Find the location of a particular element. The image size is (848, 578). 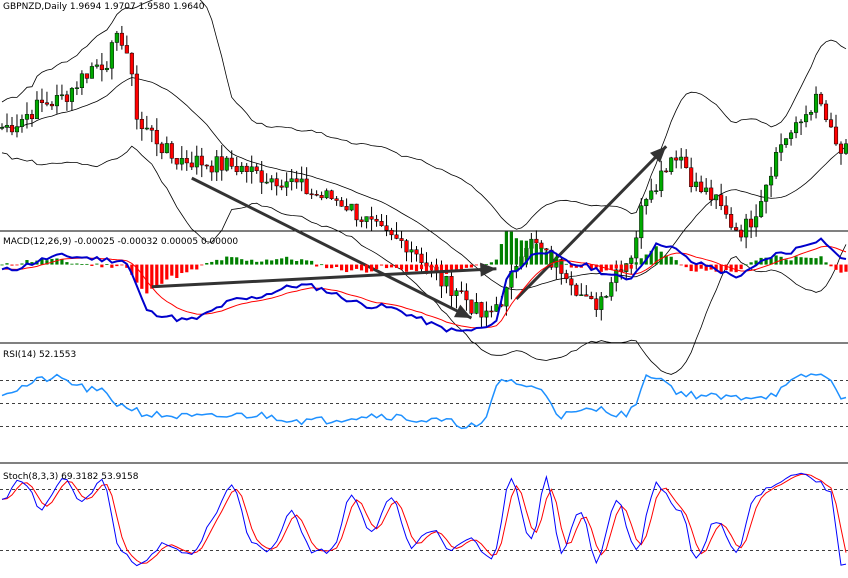

rsi-pane is located at coordinates (424, 401).